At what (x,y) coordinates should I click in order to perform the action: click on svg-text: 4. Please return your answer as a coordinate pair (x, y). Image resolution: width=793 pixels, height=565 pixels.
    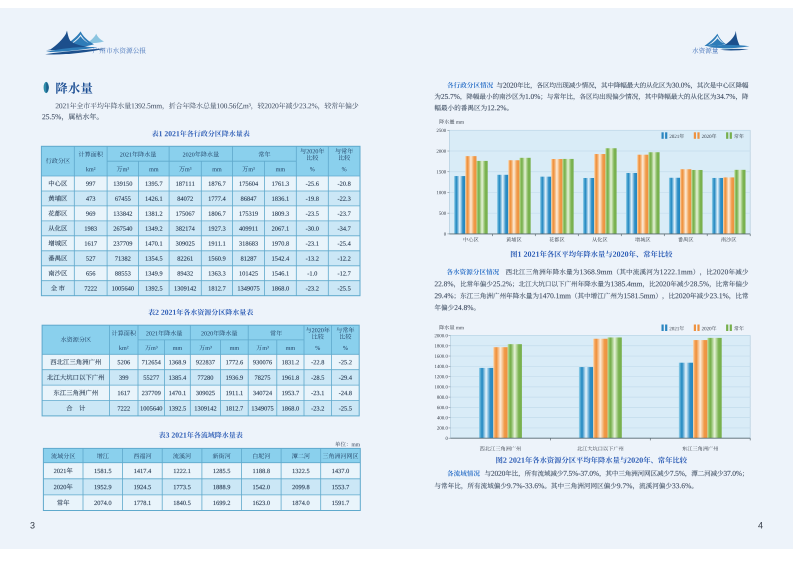
    Looking at the image, I should click on (760, 526).